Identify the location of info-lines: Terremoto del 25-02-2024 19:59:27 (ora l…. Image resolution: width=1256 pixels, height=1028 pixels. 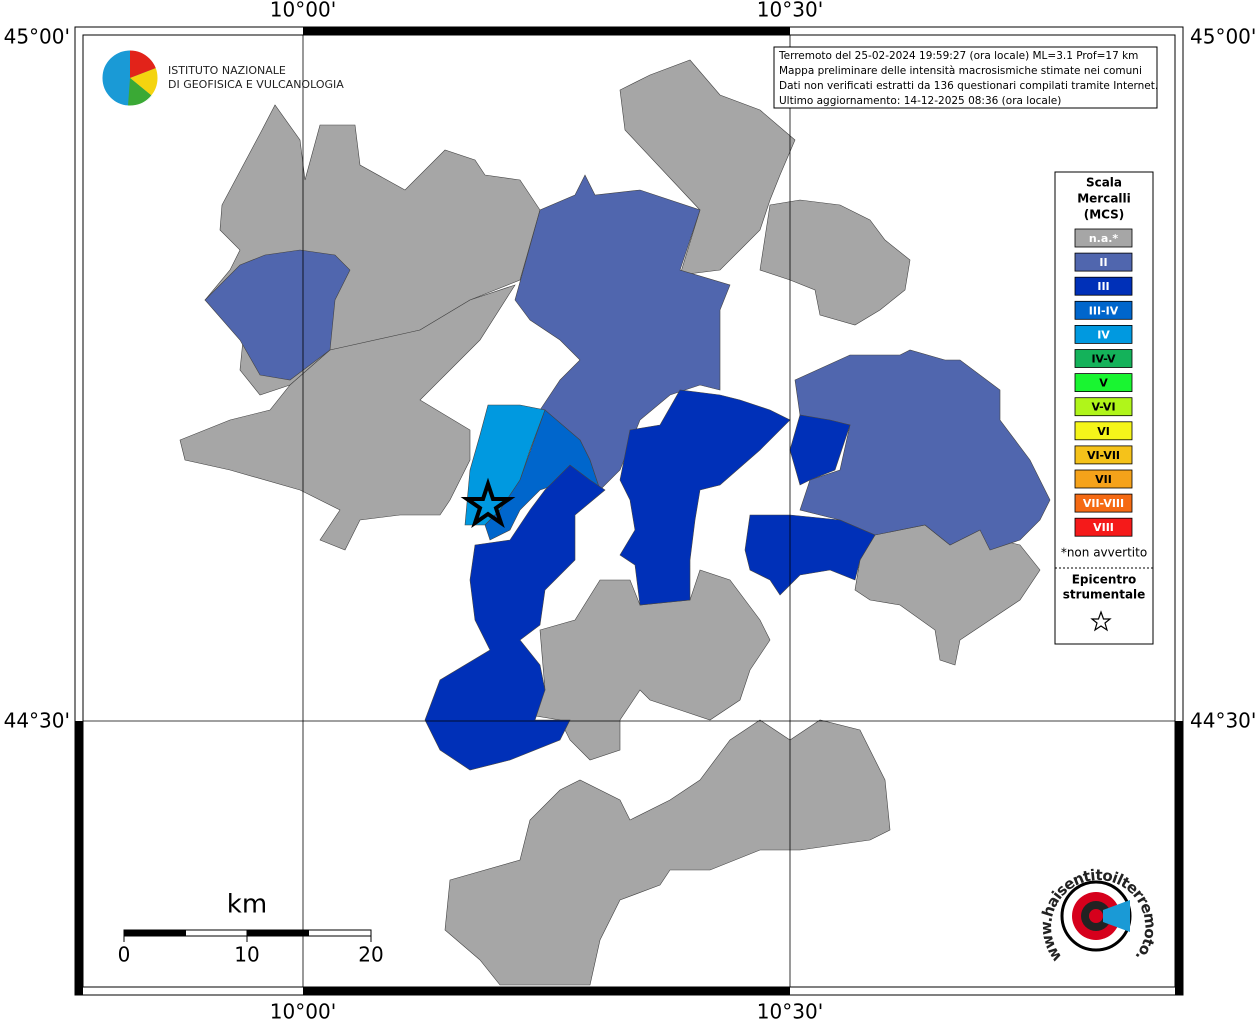
(968, 78).